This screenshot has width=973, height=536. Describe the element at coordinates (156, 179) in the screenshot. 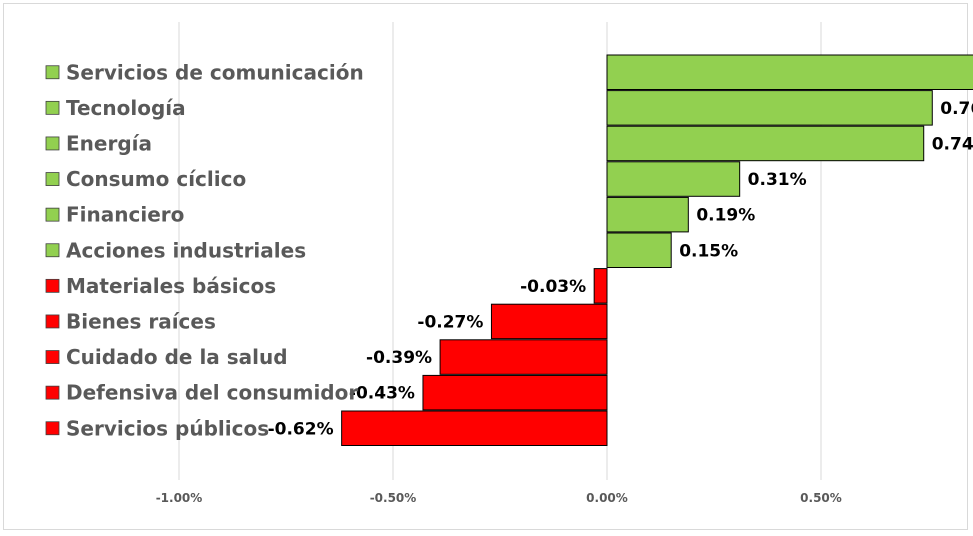

I see `legend-label: Consumo cíclico` at that location.